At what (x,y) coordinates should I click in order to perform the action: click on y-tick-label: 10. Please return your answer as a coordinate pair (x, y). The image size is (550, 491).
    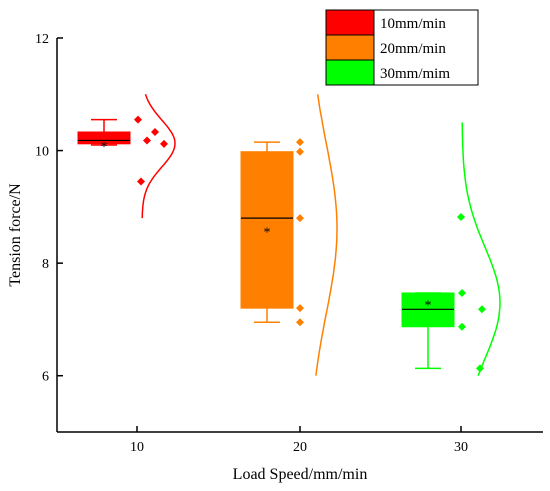
    Looking at the image, I should click on (42, 152).